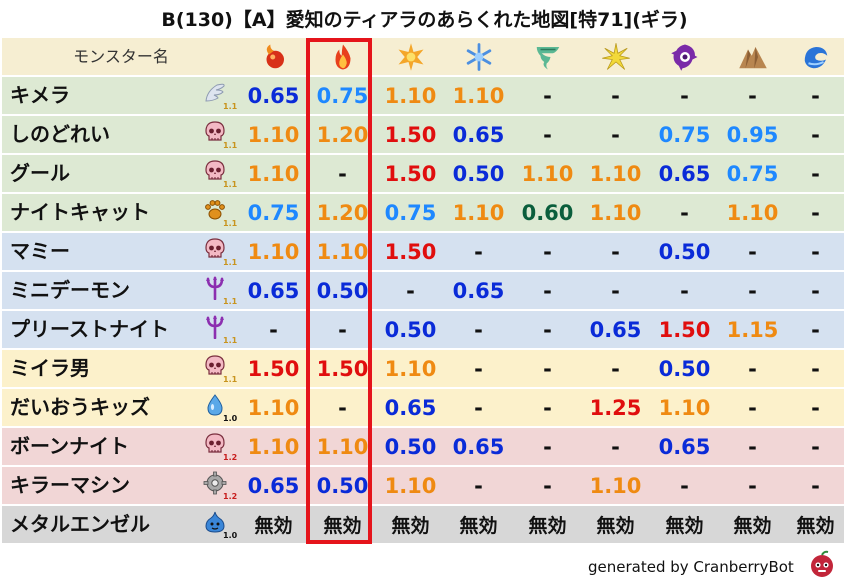 Image resolution: width=849 pixels, height=583 pixels. I want to click on monster-name-cell: ミニデーモン 1.1, so click(121, 290).